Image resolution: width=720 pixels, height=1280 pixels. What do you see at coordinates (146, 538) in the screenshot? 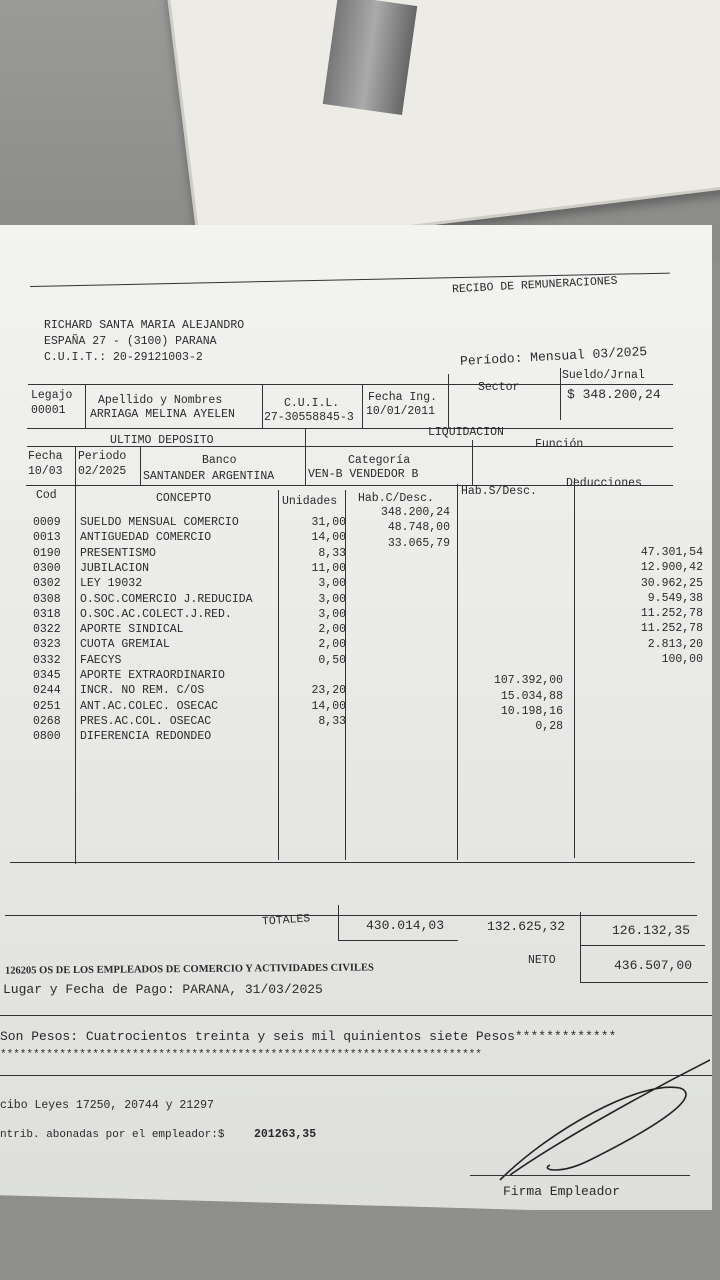
I see `row-concepto: ANTIGUEDAD COMERCIO` at bounding box center [146, 538].